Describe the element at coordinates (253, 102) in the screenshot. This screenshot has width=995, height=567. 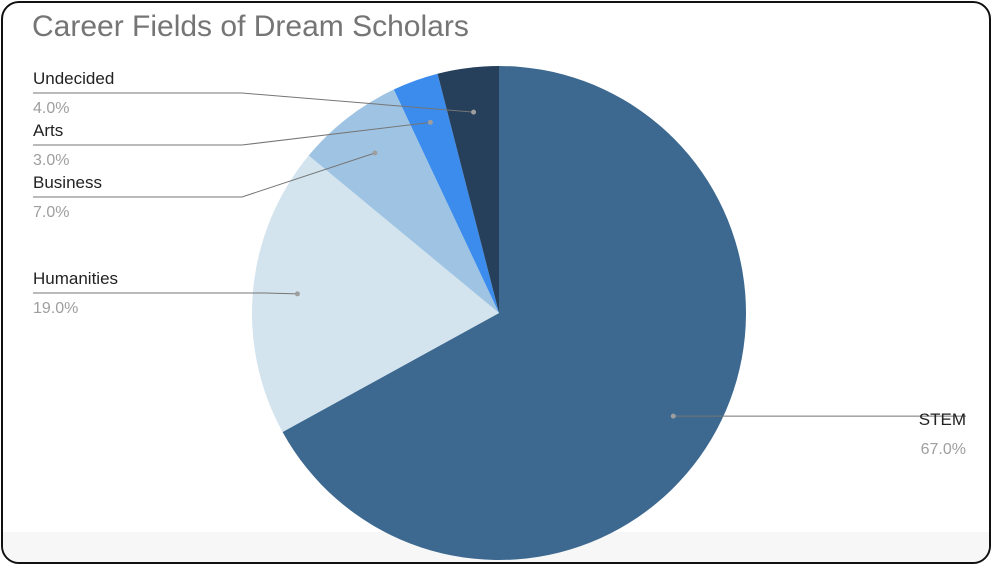
I see `leader-line-undecided` at that location.